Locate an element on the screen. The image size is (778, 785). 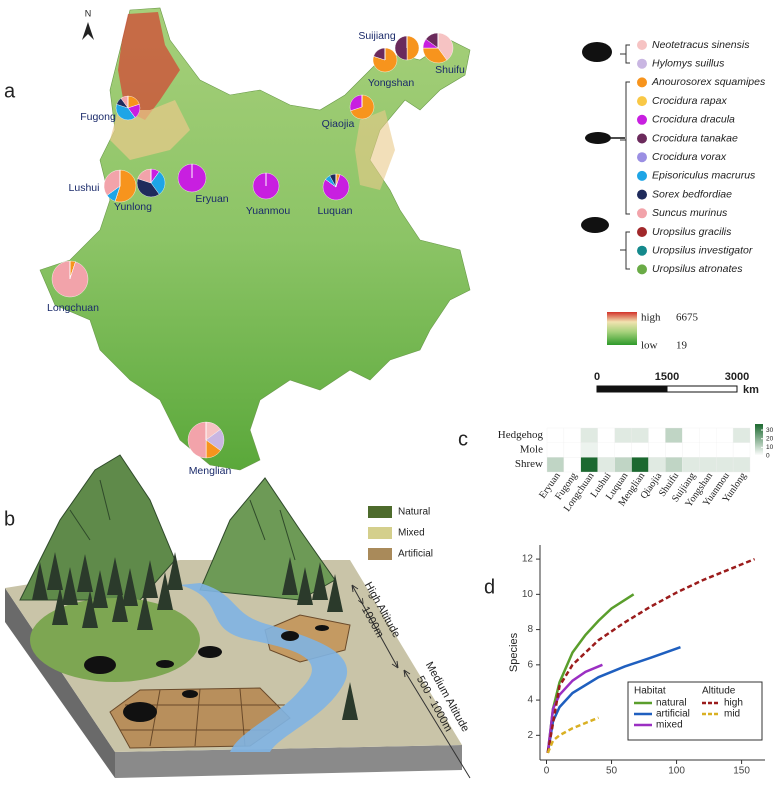
colorbar-label: 0 is located at coordinates (768, 456).